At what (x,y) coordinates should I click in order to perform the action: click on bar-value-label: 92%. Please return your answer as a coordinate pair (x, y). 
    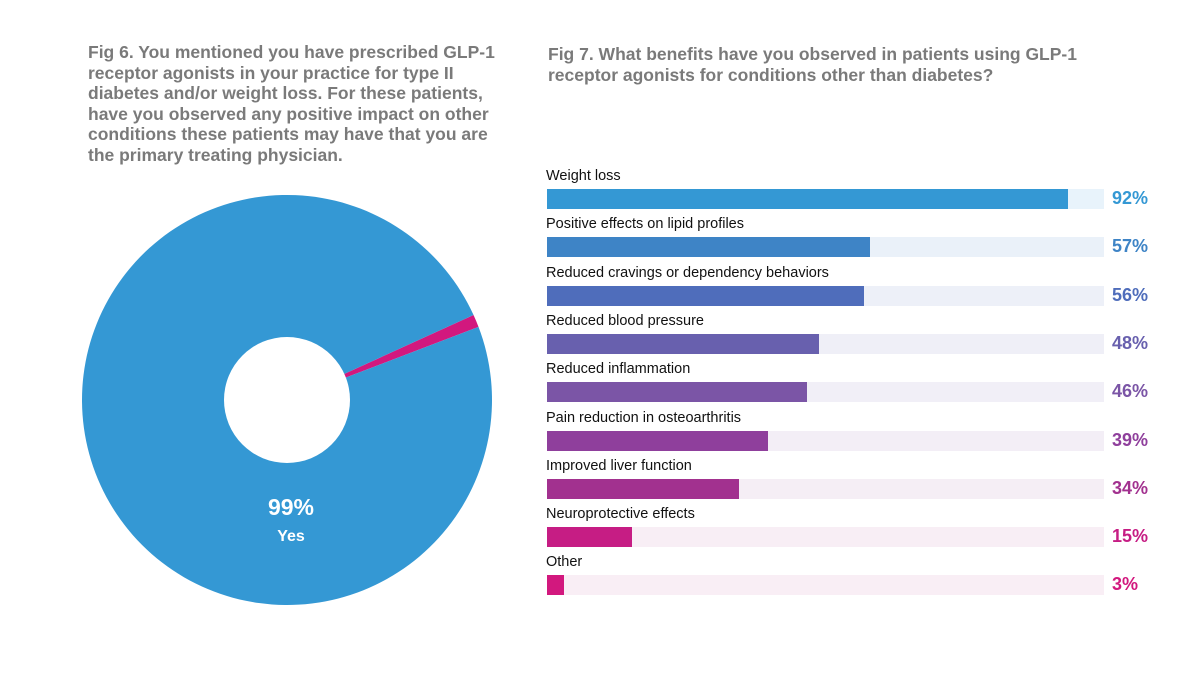
    Looking at the image, I should click on (1130, 198).